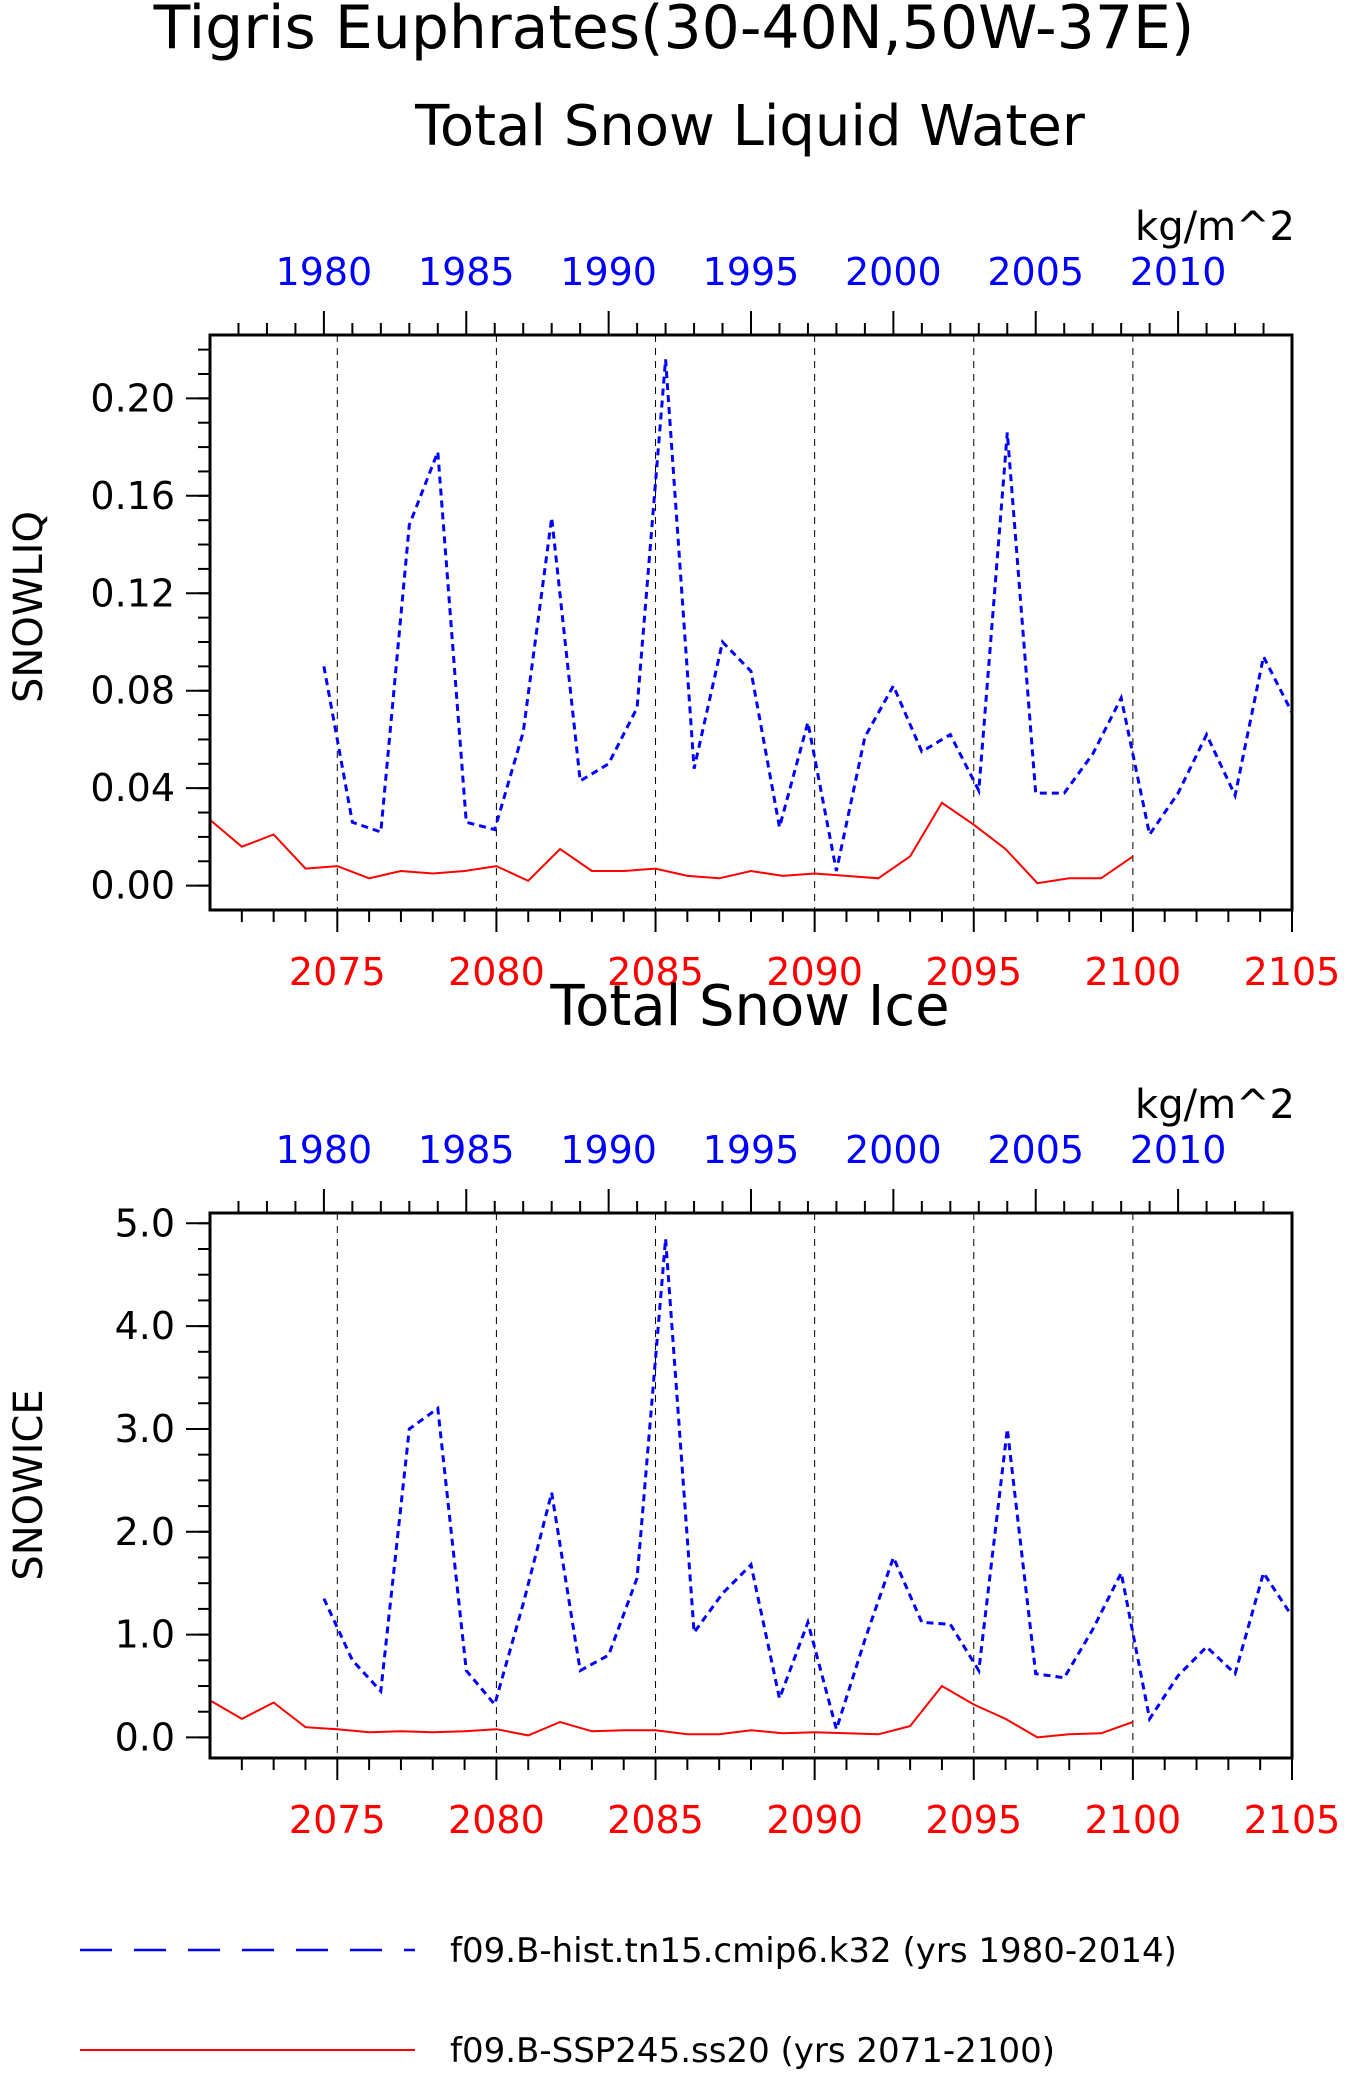  I want to click on y-tick-label: 2.0, so click(145, 1532).